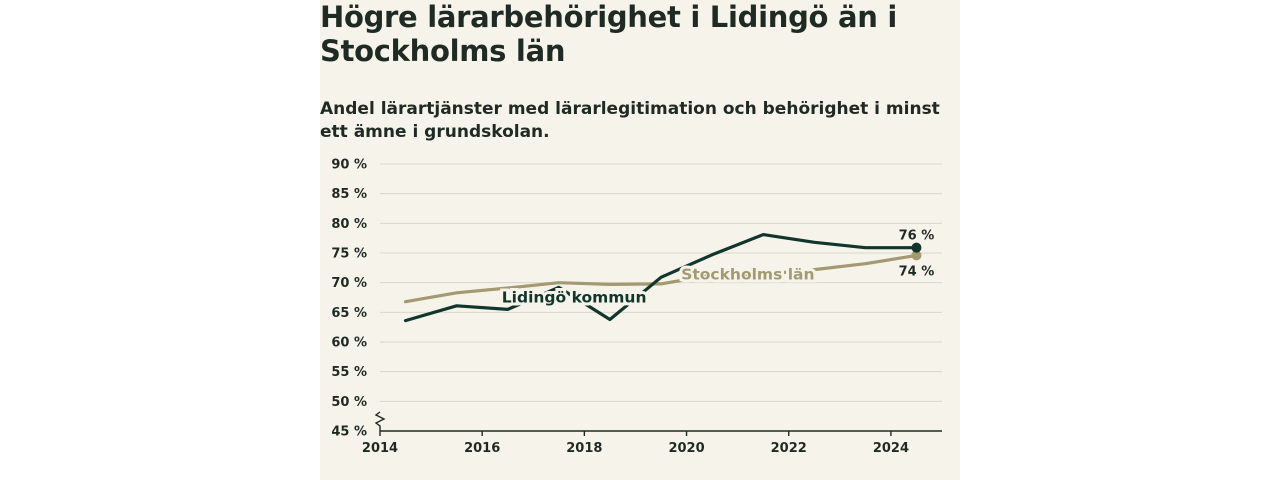  I want to click on end-value-label: 74 %, so click(917, 271).